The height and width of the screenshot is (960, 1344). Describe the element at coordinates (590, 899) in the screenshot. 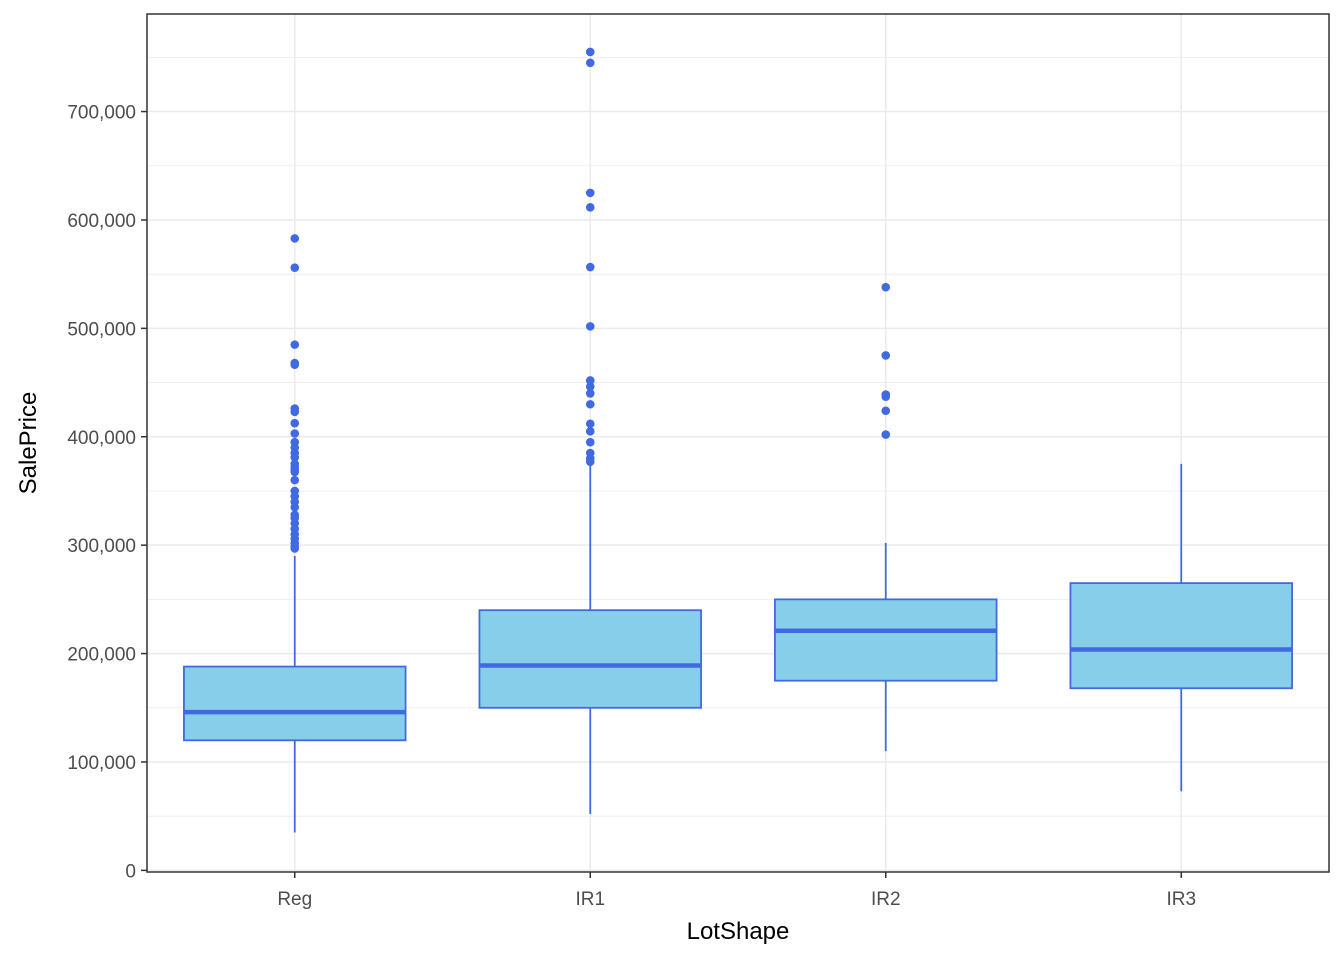

I see `x-tick-label: IR1` at that location.